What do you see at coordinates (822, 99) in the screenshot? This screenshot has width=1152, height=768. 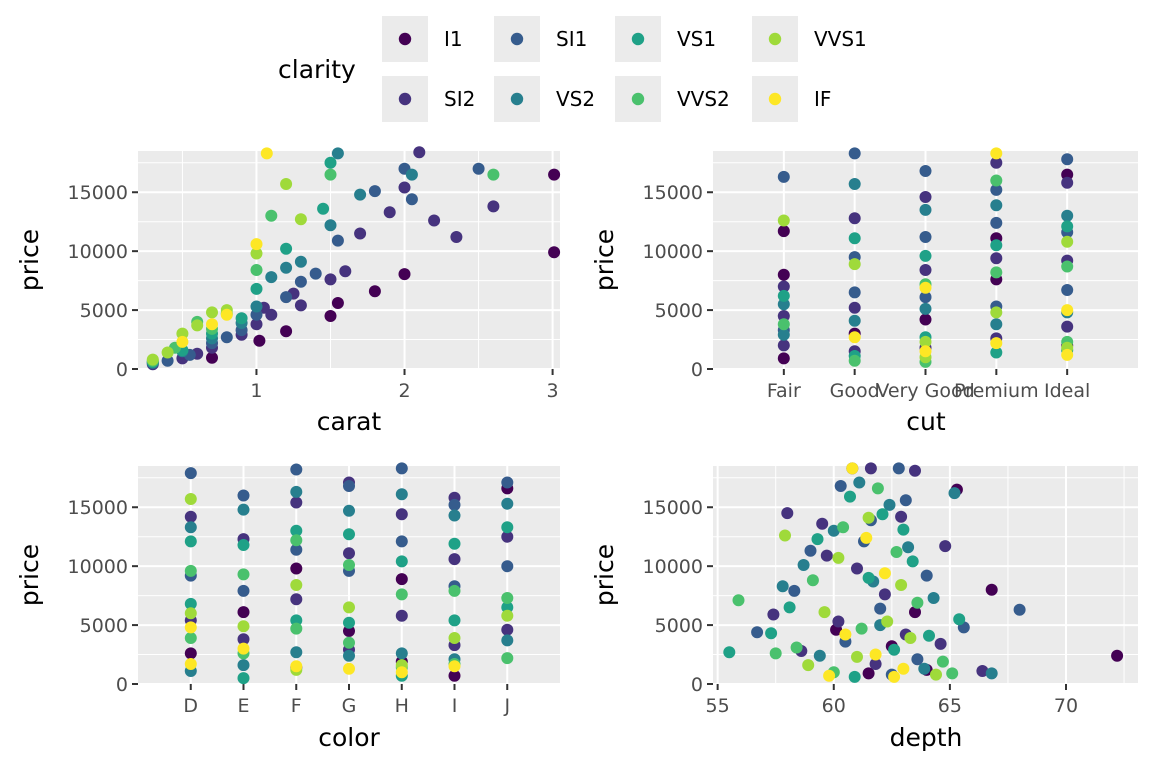 I see `legend-label: IF` at bounding box center [822, 99].